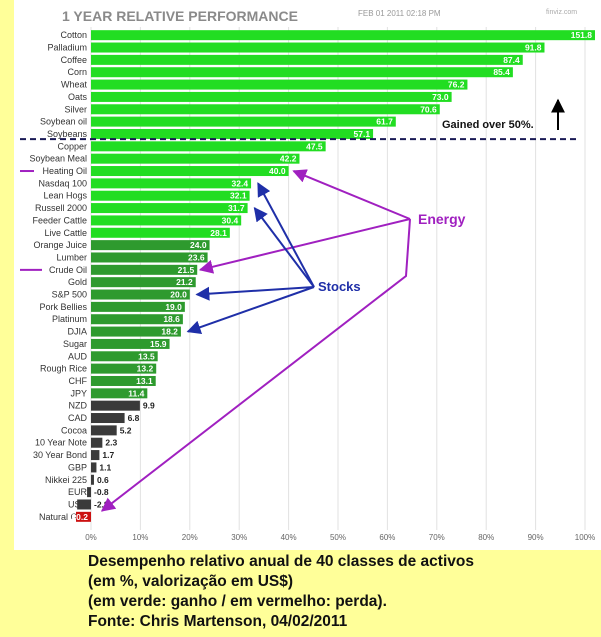 This screenshot has height=637, width=601. What do you see at coordinates (64, 171) in the screenshot?
I see `category-label: Heating Oil` at bounding box center [64, 171].